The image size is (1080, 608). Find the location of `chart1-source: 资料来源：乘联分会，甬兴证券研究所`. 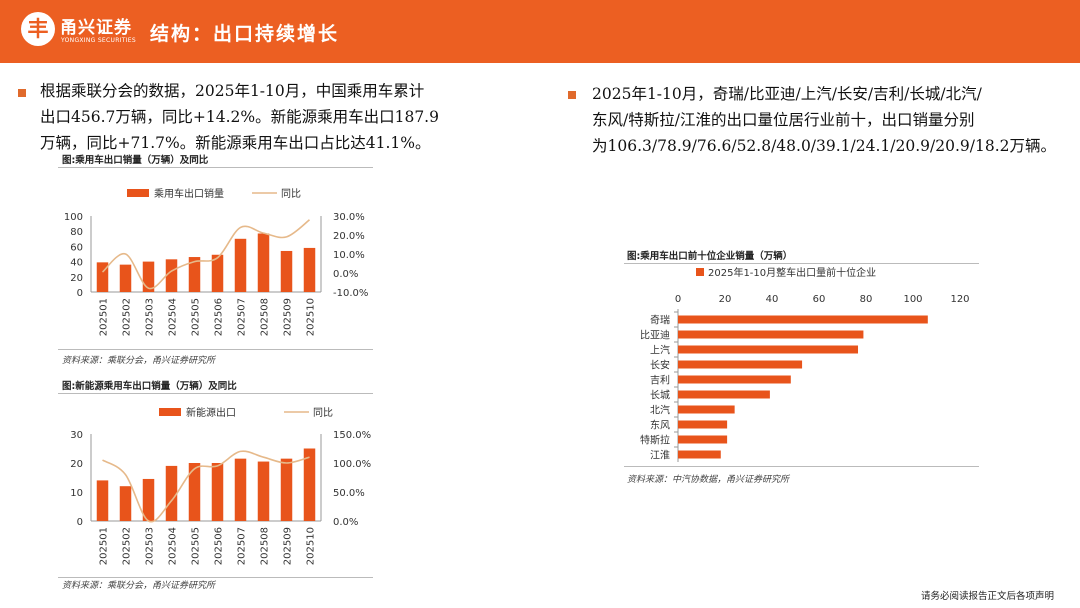

chart1-source: 资料来源：乘联分会，甬兴证券研究所 is located at coordinates (139, 361).